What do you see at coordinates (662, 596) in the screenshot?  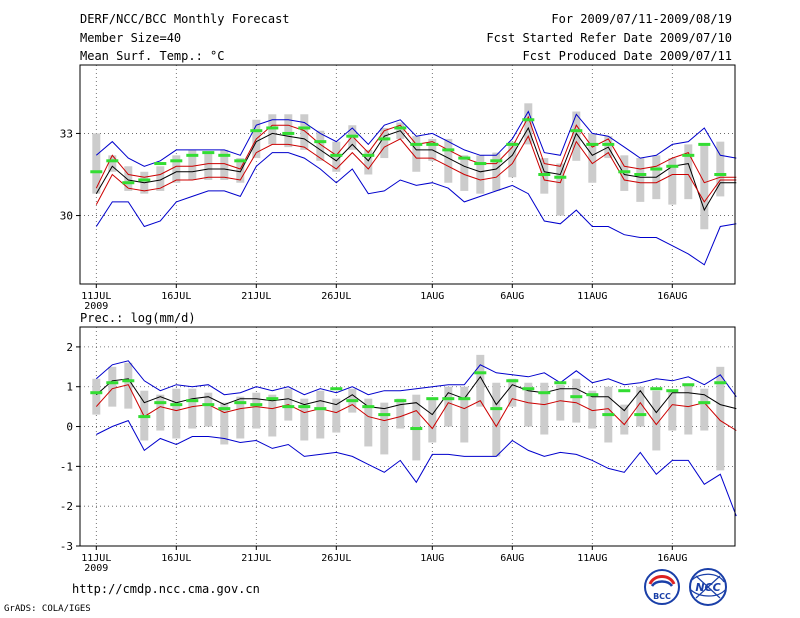 I see `bcc-logo-text: BCC` at bounding box center [662, 596].